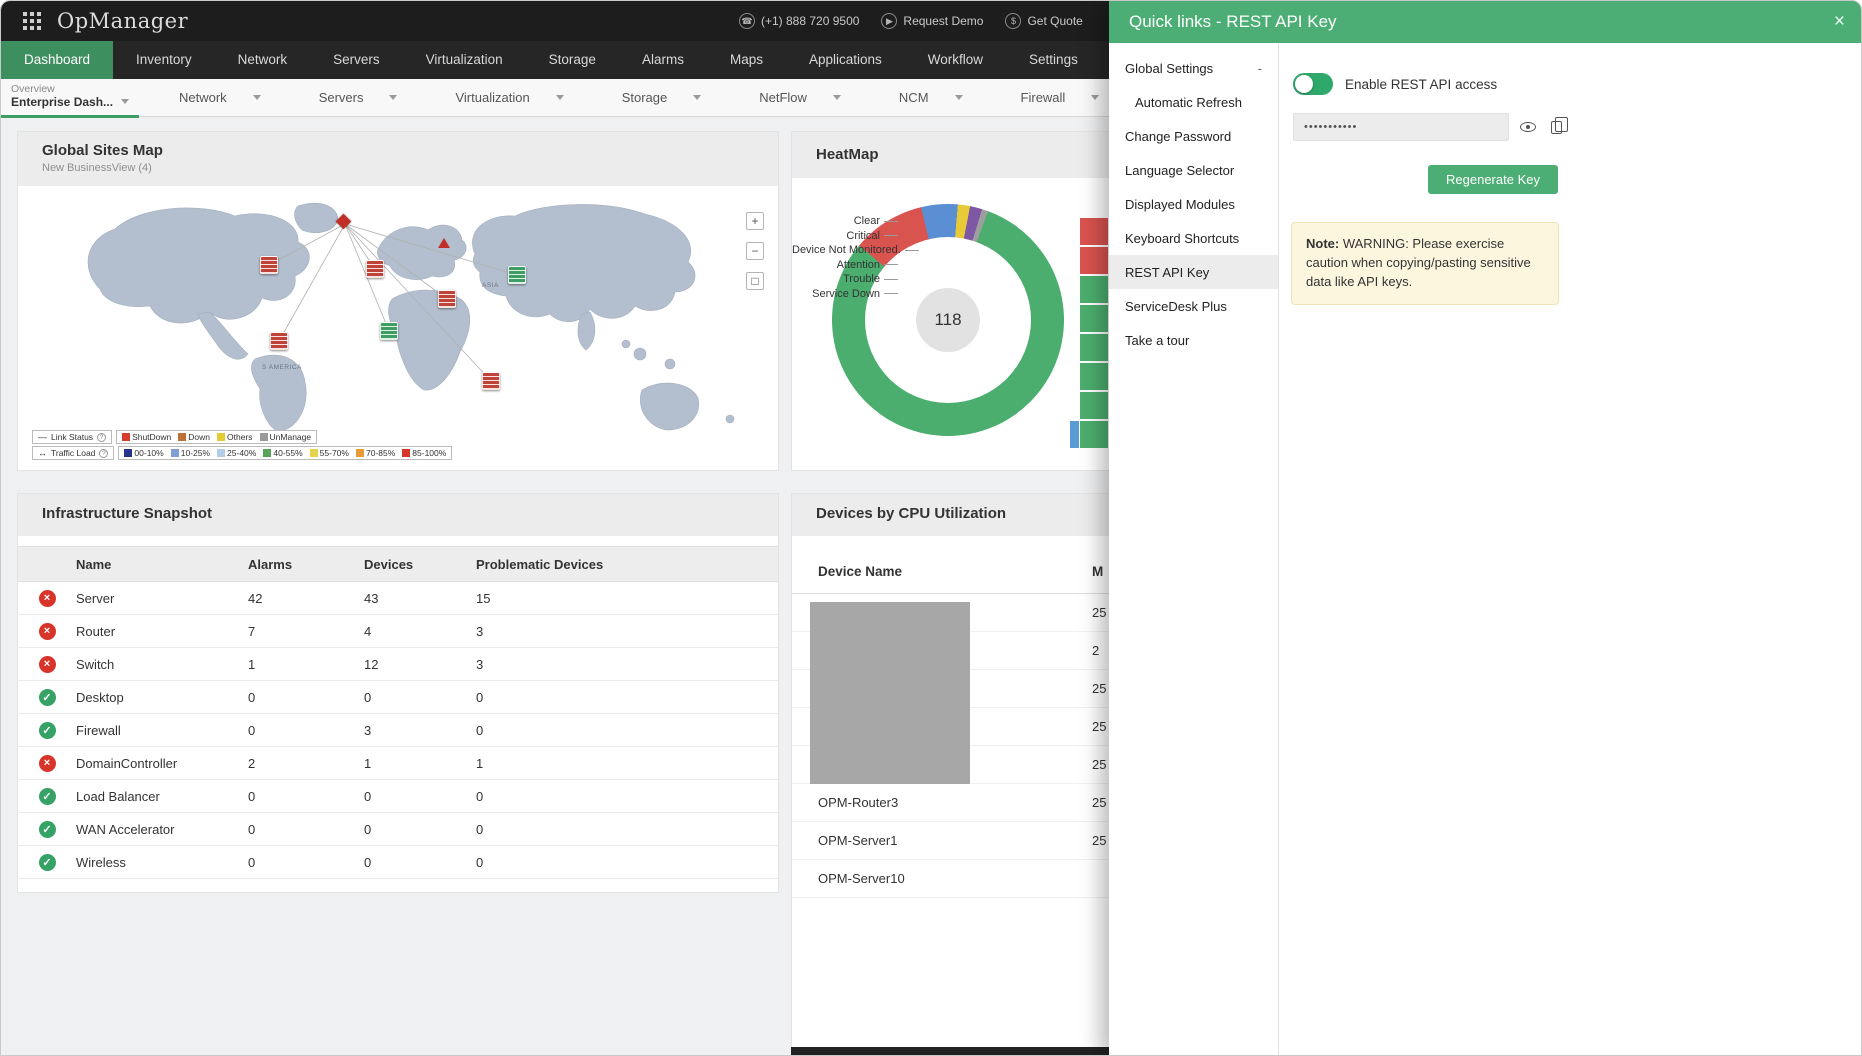  I want to click on device-type-cell: Switch, so click(95, 664).